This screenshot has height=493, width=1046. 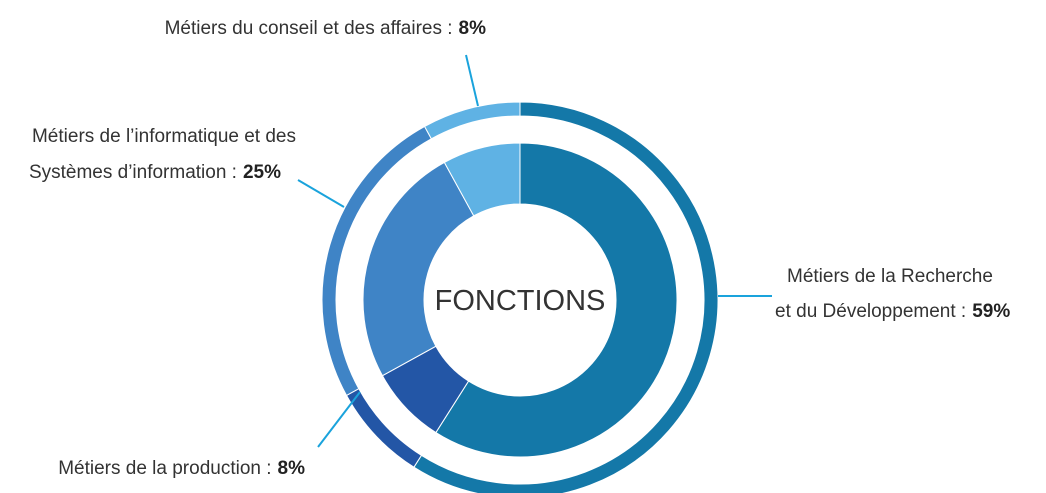 I want to click on center-label: FONCTIONS, so click(x=520, y=301).